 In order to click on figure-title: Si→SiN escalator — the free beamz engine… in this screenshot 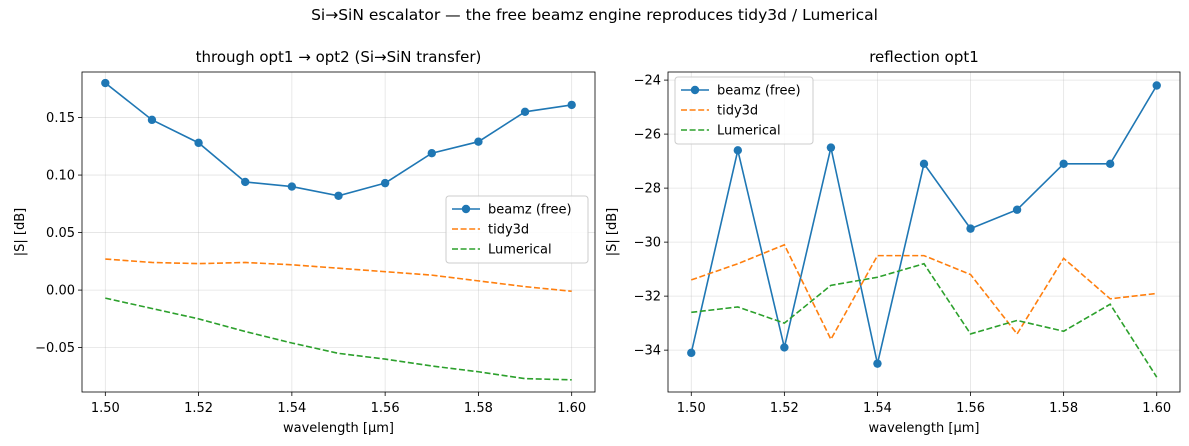, I will do `click(594, 15)`.